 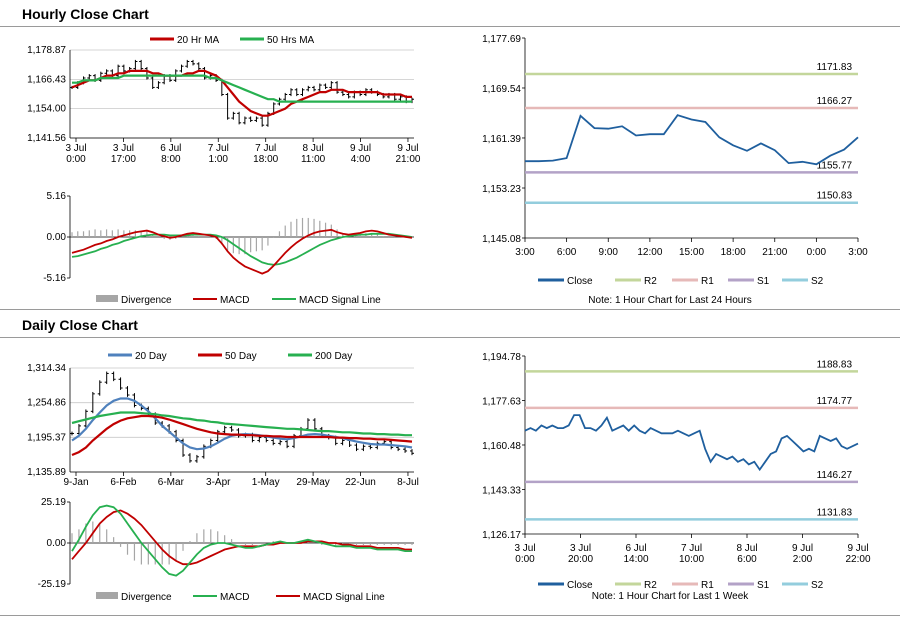 What do you see at coordinates (333, 356) in the screenshot?
I see `legend-label: 200 Day` at bounding box center [333, 356].